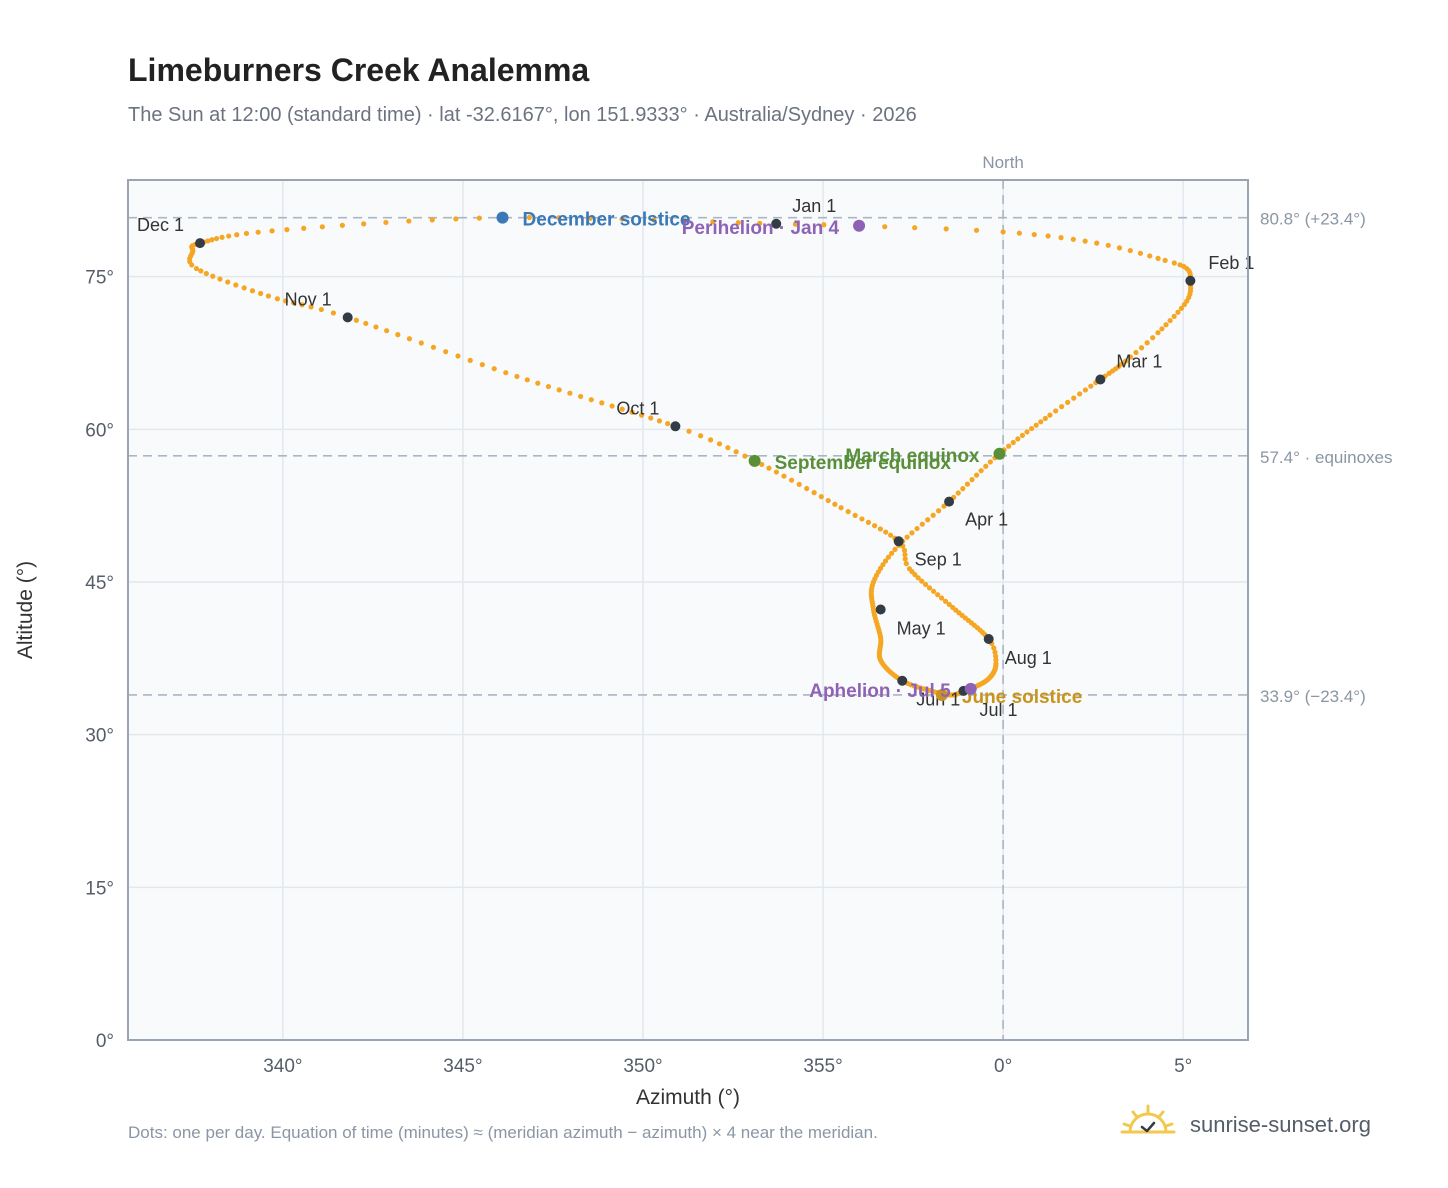 The width and height of the screenshot is (1448, 1188). Describe the element at coordinates (359, 70) in the screenshot. I see `chart-title: Limeburners Creek Analemma` at that location.